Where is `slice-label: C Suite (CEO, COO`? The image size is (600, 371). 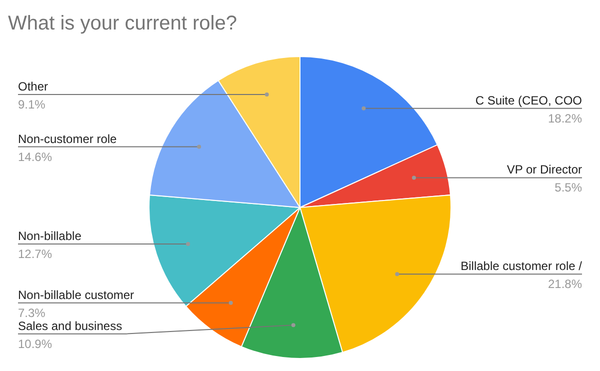
slice-label: C Suite (CEO, COO is located at coordinates (528, 100).